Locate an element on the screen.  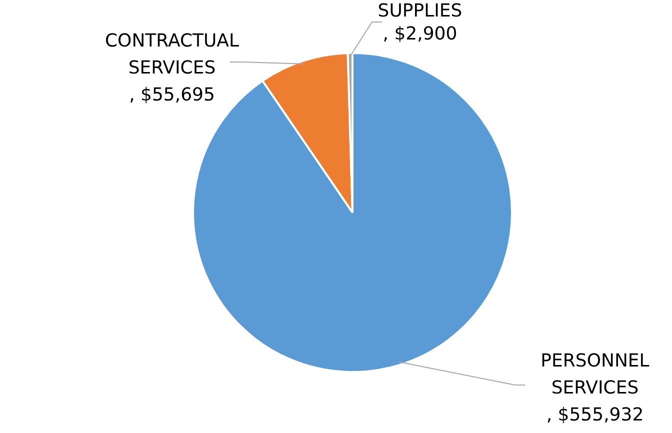
data-label: , $2,900 is located at coordinates (420, 34).